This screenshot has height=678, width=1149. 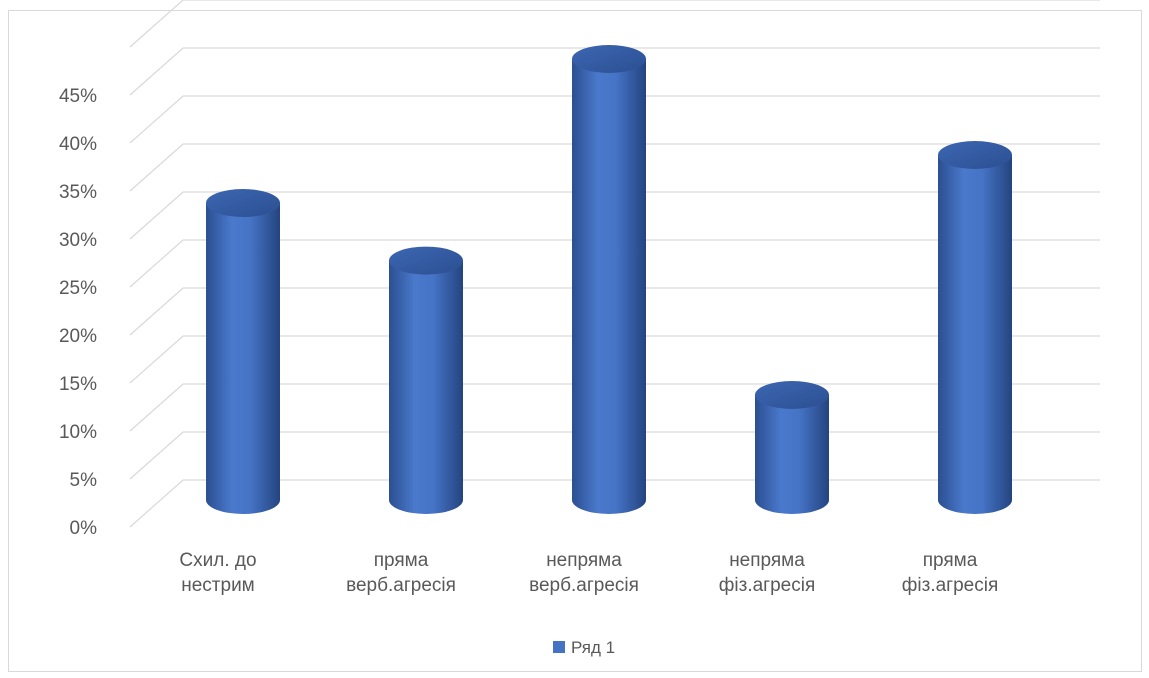 What do you see at coordinates (559, 647) in the screenshot?
I see `legend-swatch` at bounding box center [559, 647].